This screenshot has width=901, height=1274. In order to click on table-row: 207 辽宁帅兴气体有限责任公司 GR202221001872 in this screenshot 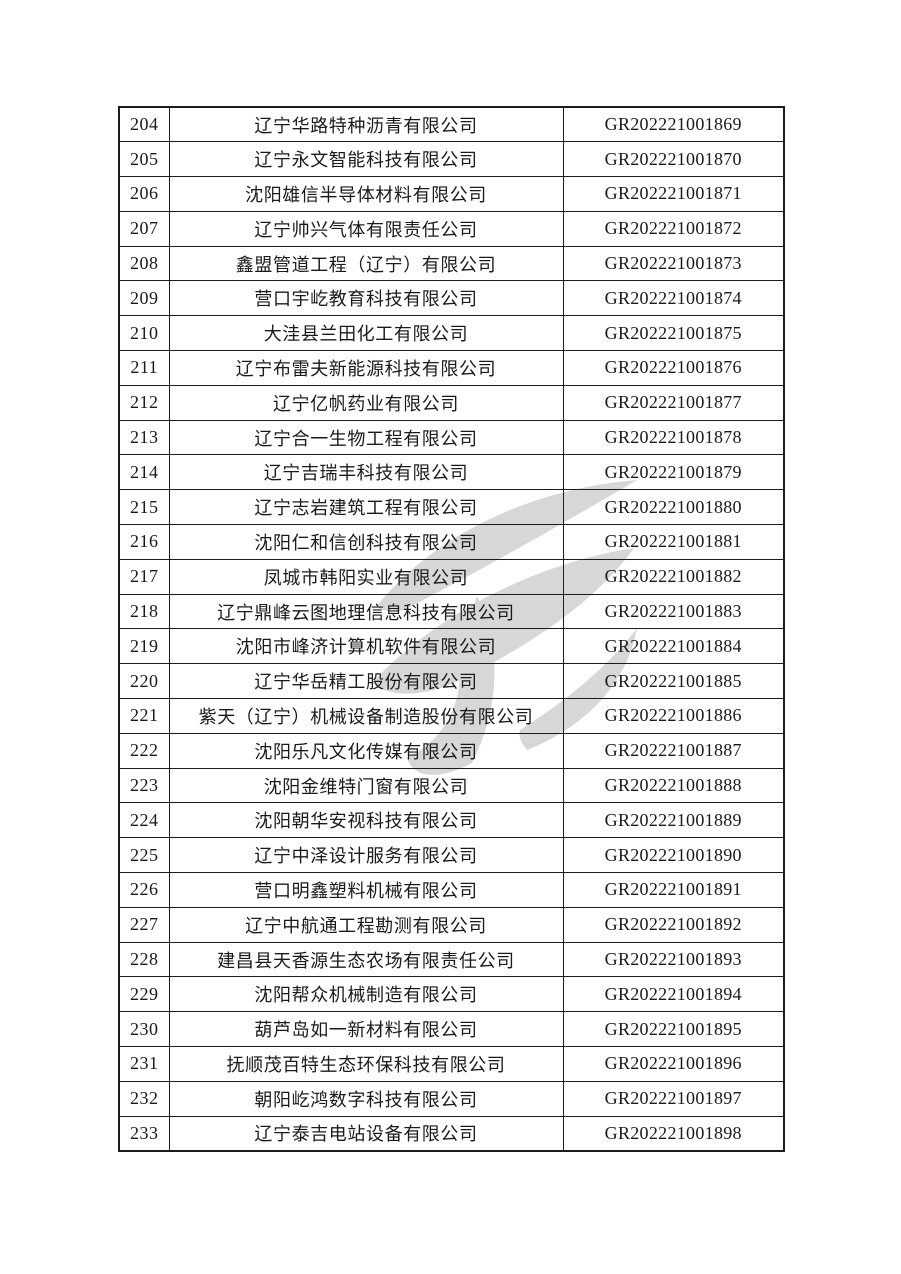, I will do `click(451, 228)`.